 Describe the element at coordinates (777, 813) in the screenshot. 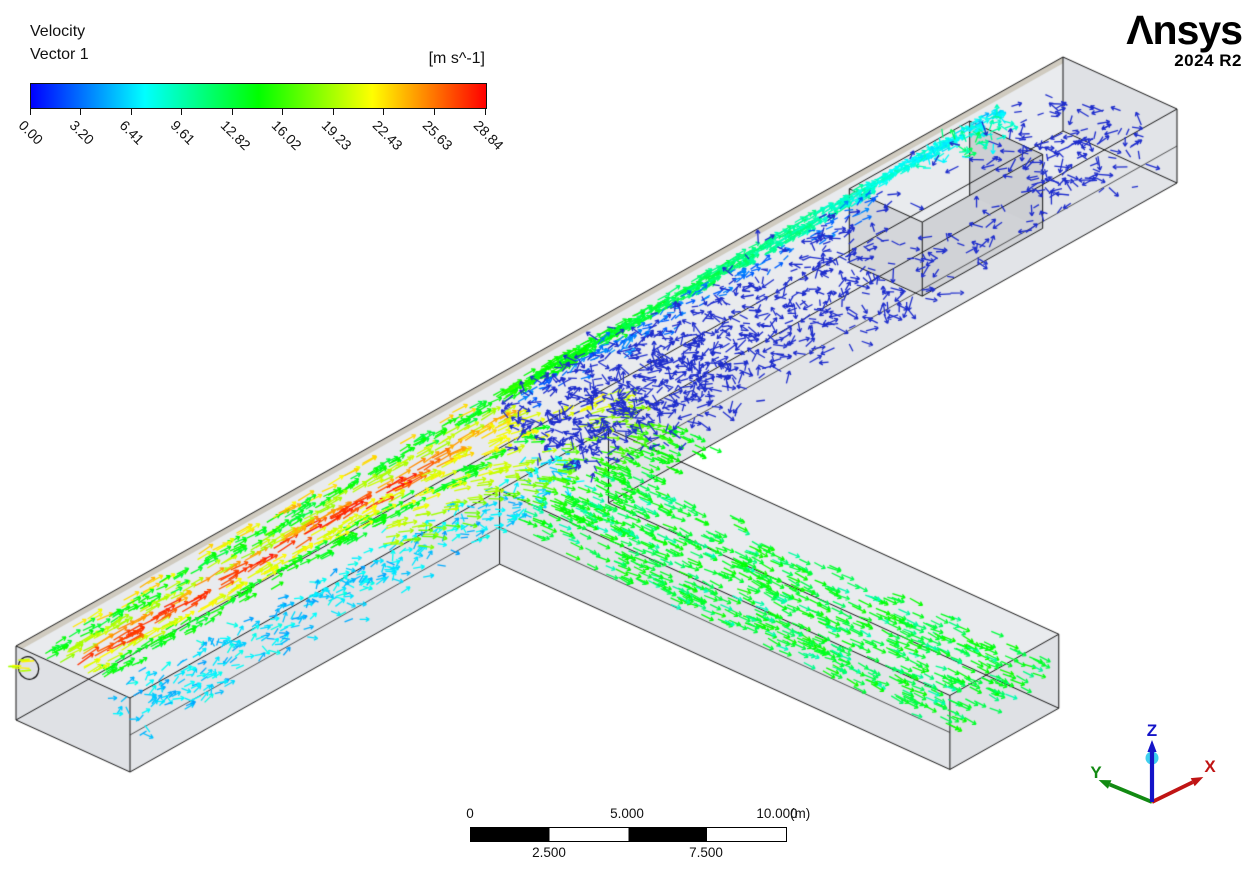

I see `ruler-label: 10.000` at that location.